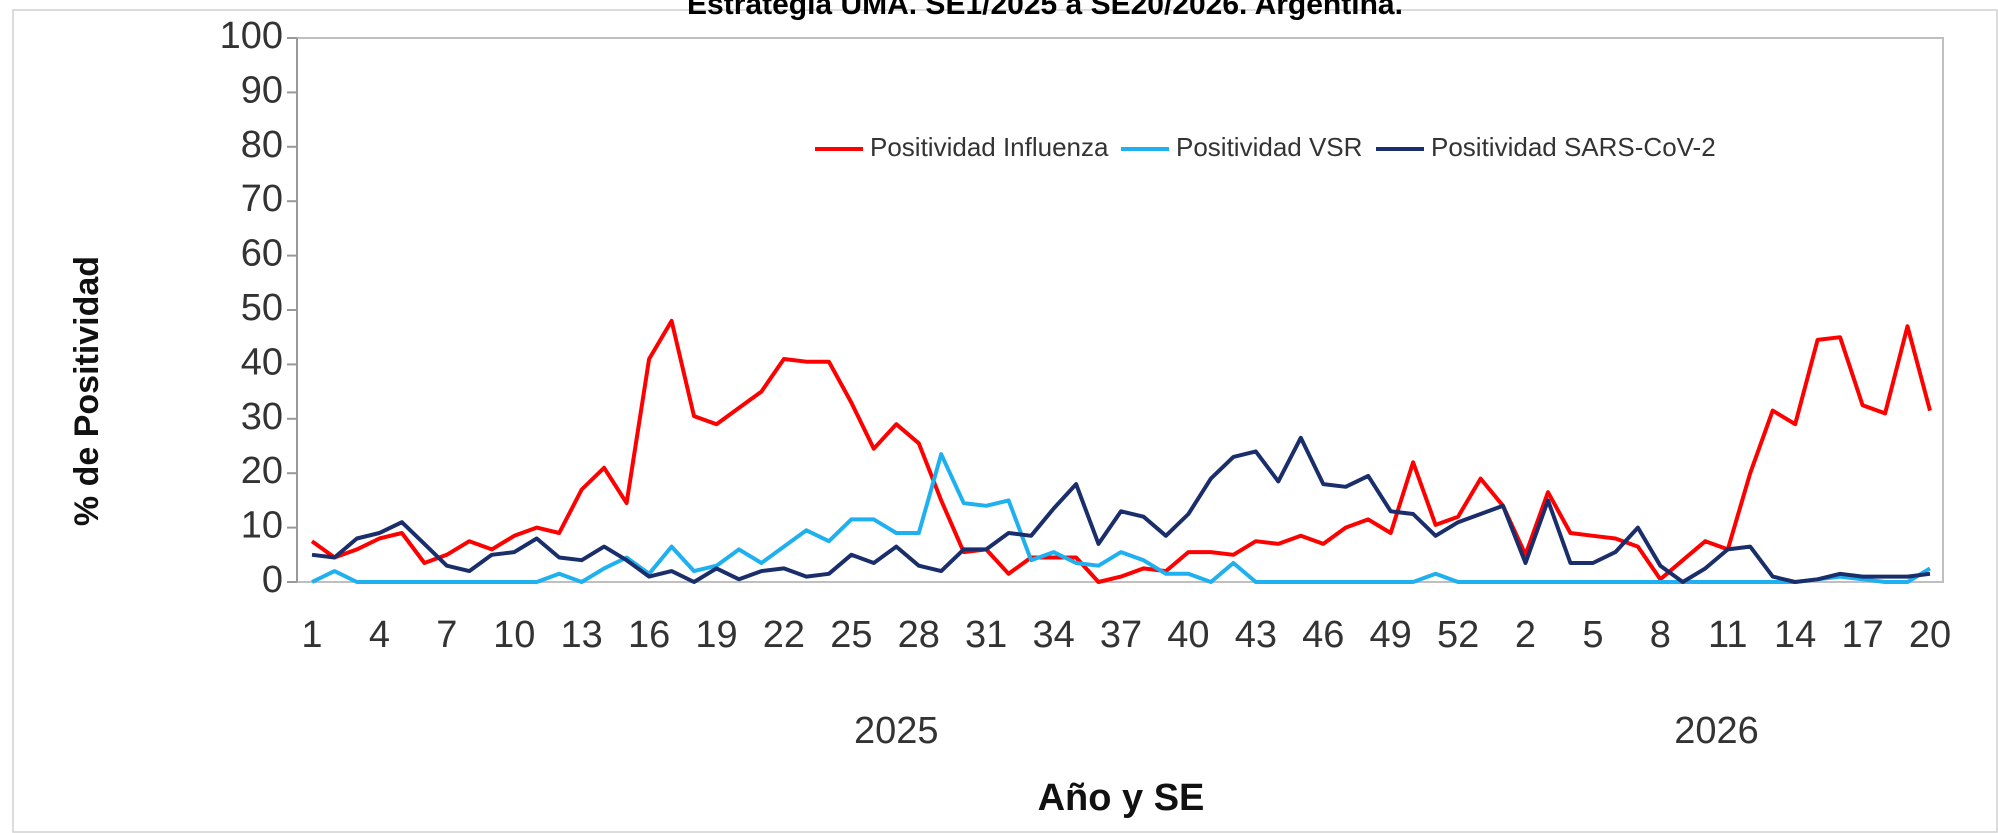 Image resolution: width=1998 pixels, height=833 pixels. Describe the element at coordinates (1256, 635) in the screenshot. I see `x-tick-label: 43` at that location.